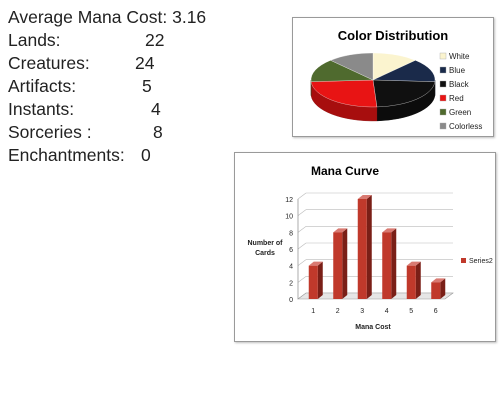 The width and height of the screenshot is (500, 400). I want to click on pie-title: Color Distribution, so click(393, 35).